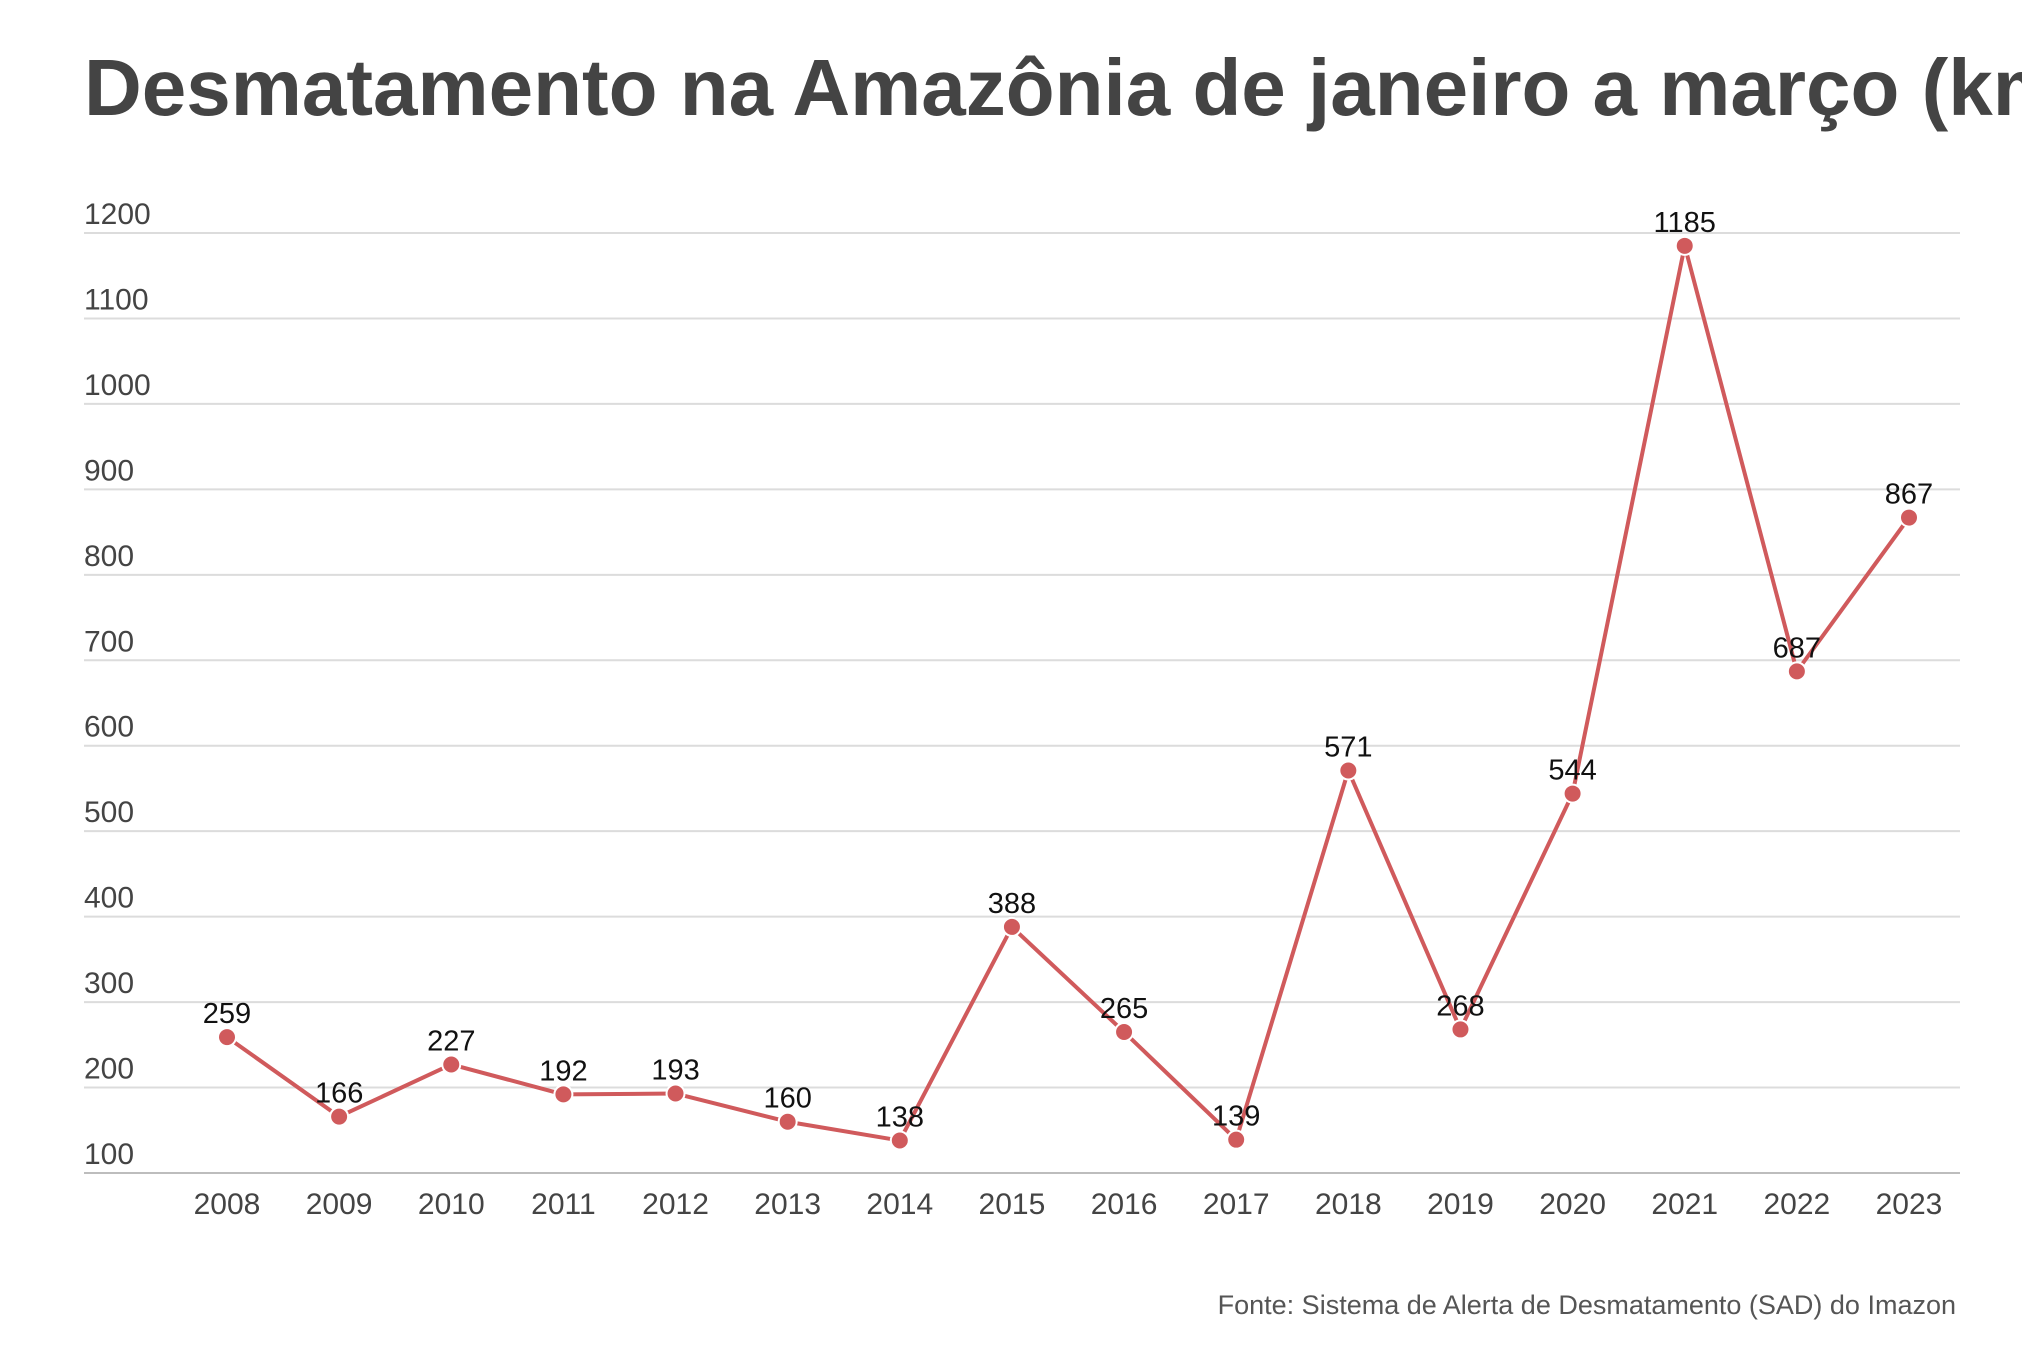  What do you see at coordinates (109, 641) in the screenshot?
I see `y-tick-label: 700` at bounding box center [109, 641].